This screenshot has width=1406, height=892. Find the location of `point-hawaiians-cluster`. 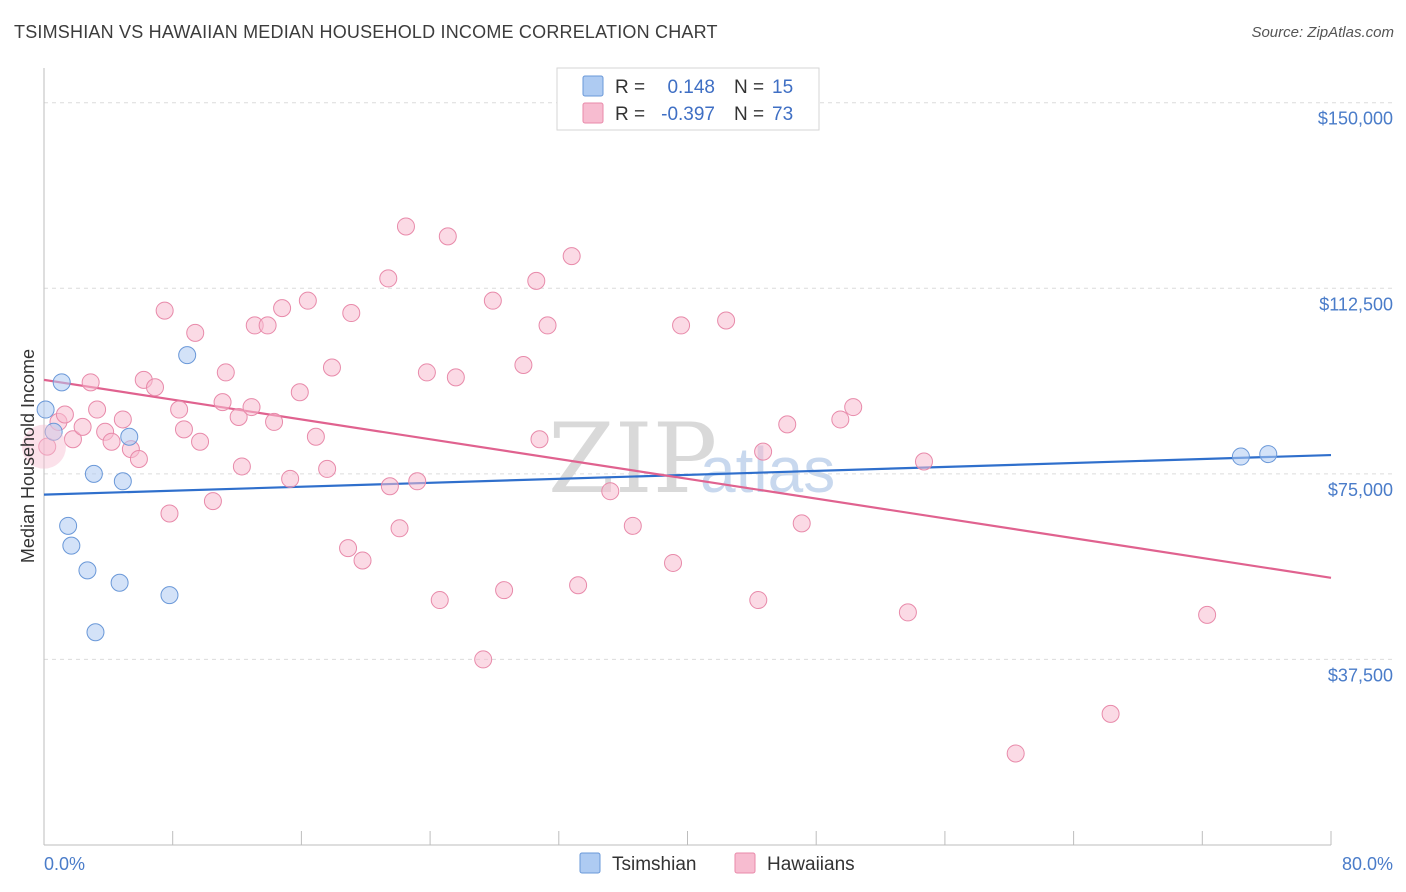

point-hawaiians-cluster is located at coordinates (44, 446).